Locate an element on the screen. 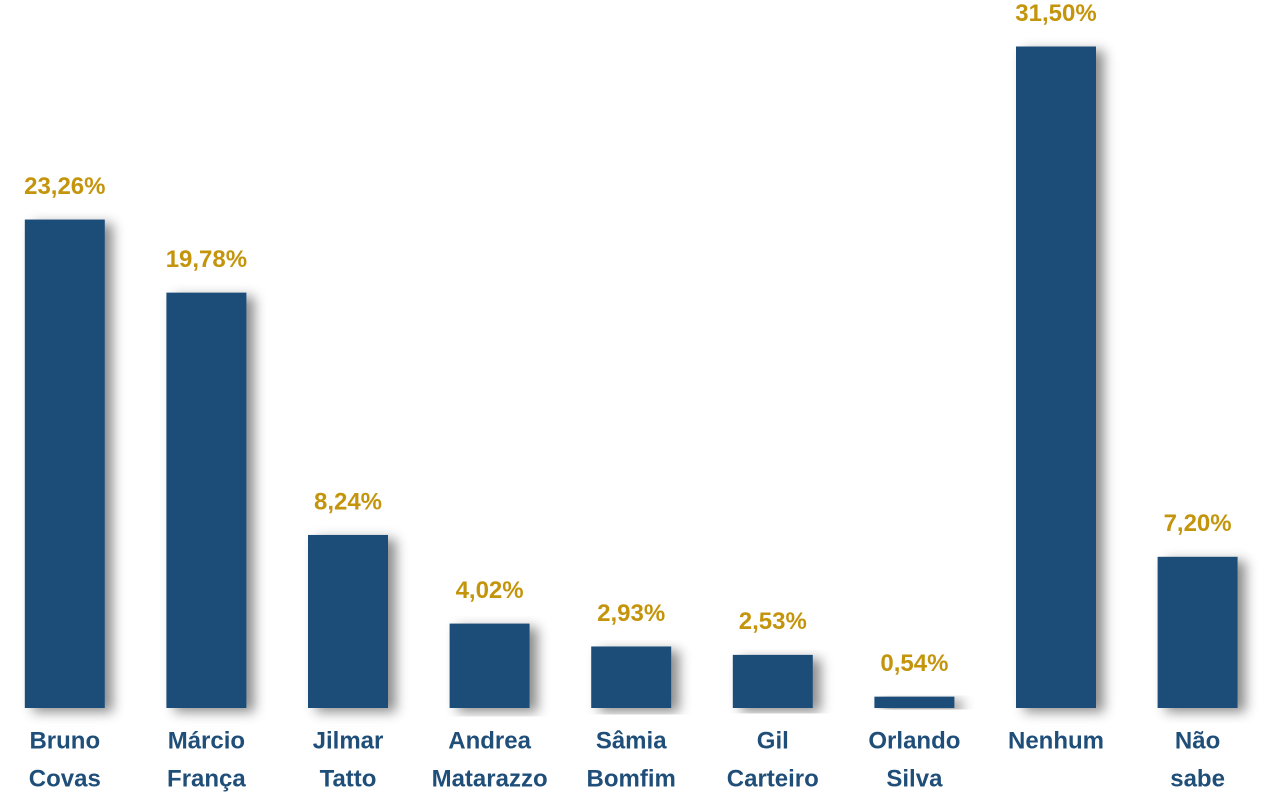 The image size is (1273, 795). x-tick-label: França is located at coordinates (206, 778).